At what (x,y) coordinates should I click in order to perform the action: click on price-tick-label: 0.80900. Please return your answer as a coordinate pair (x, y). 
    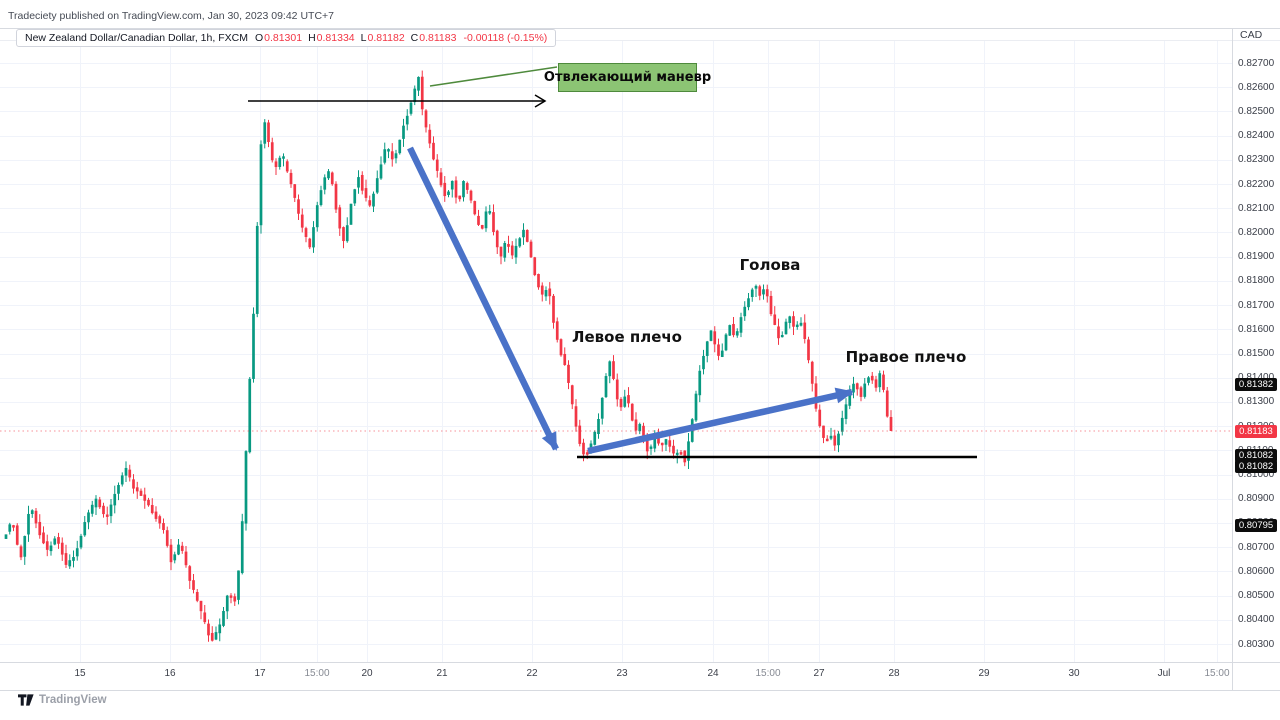
    Looking at the image, I should click on (1256, 499).